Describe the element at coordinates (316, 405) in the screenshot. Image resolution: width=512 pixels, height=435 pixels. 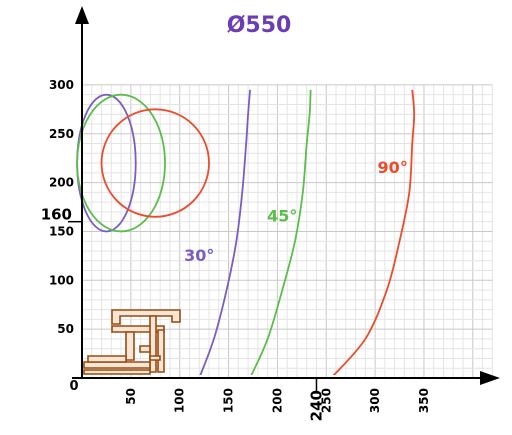
I see `x-mark-label: 240` at that location.